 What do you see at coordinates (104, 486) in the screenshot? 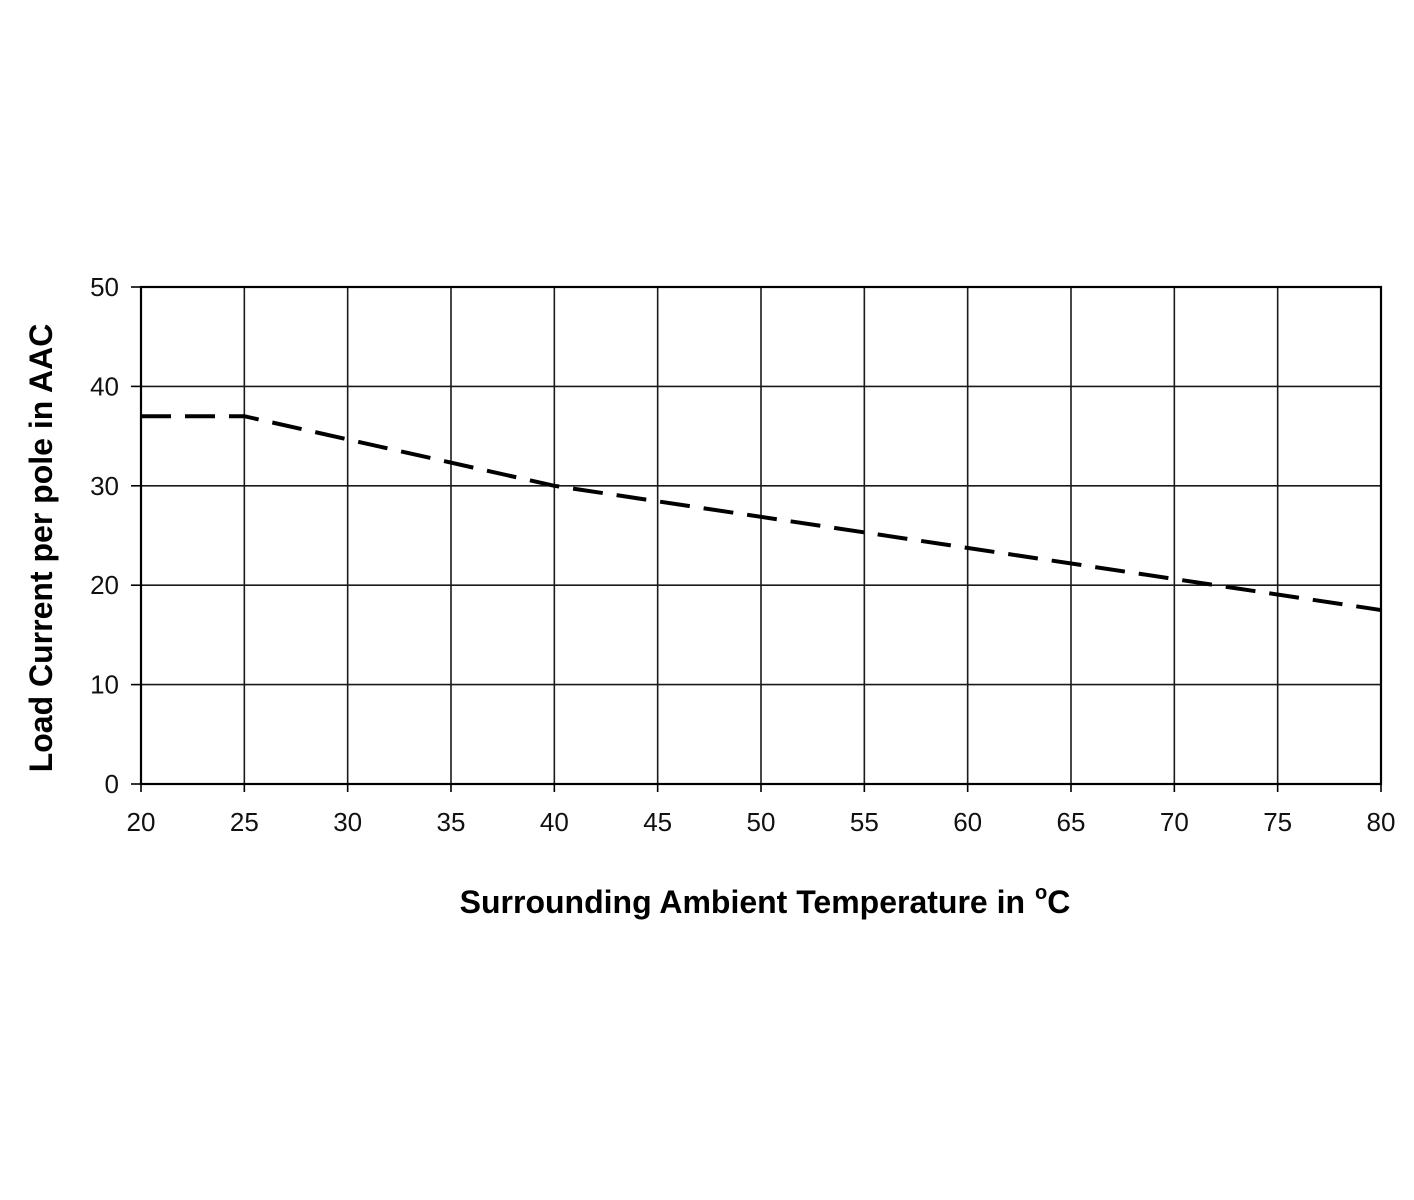
I see `y-tick-label-30: 30` at bounding box center [104, 486].